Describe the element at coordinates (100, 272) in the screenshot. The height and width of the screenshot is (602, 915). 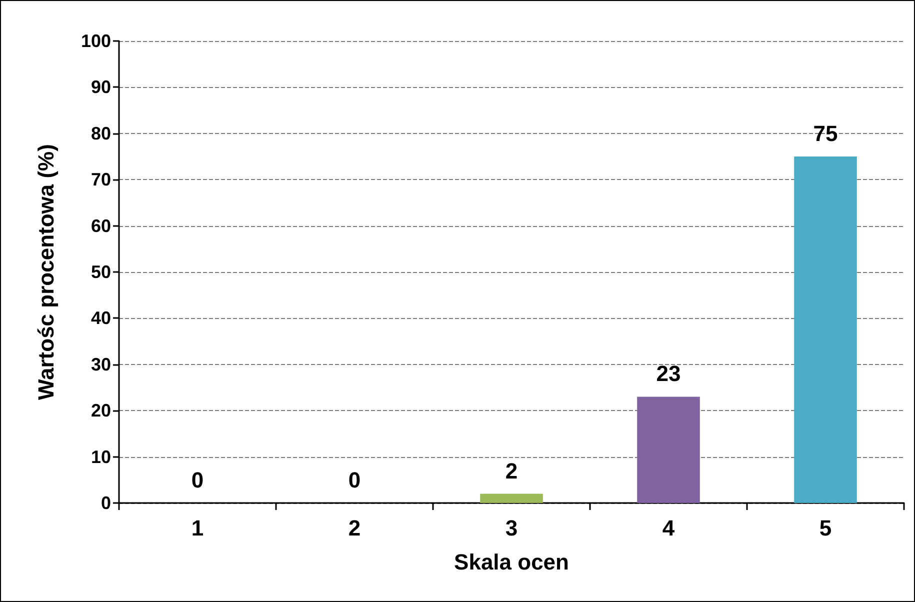
I see `y-tick-label: 50` at that location.